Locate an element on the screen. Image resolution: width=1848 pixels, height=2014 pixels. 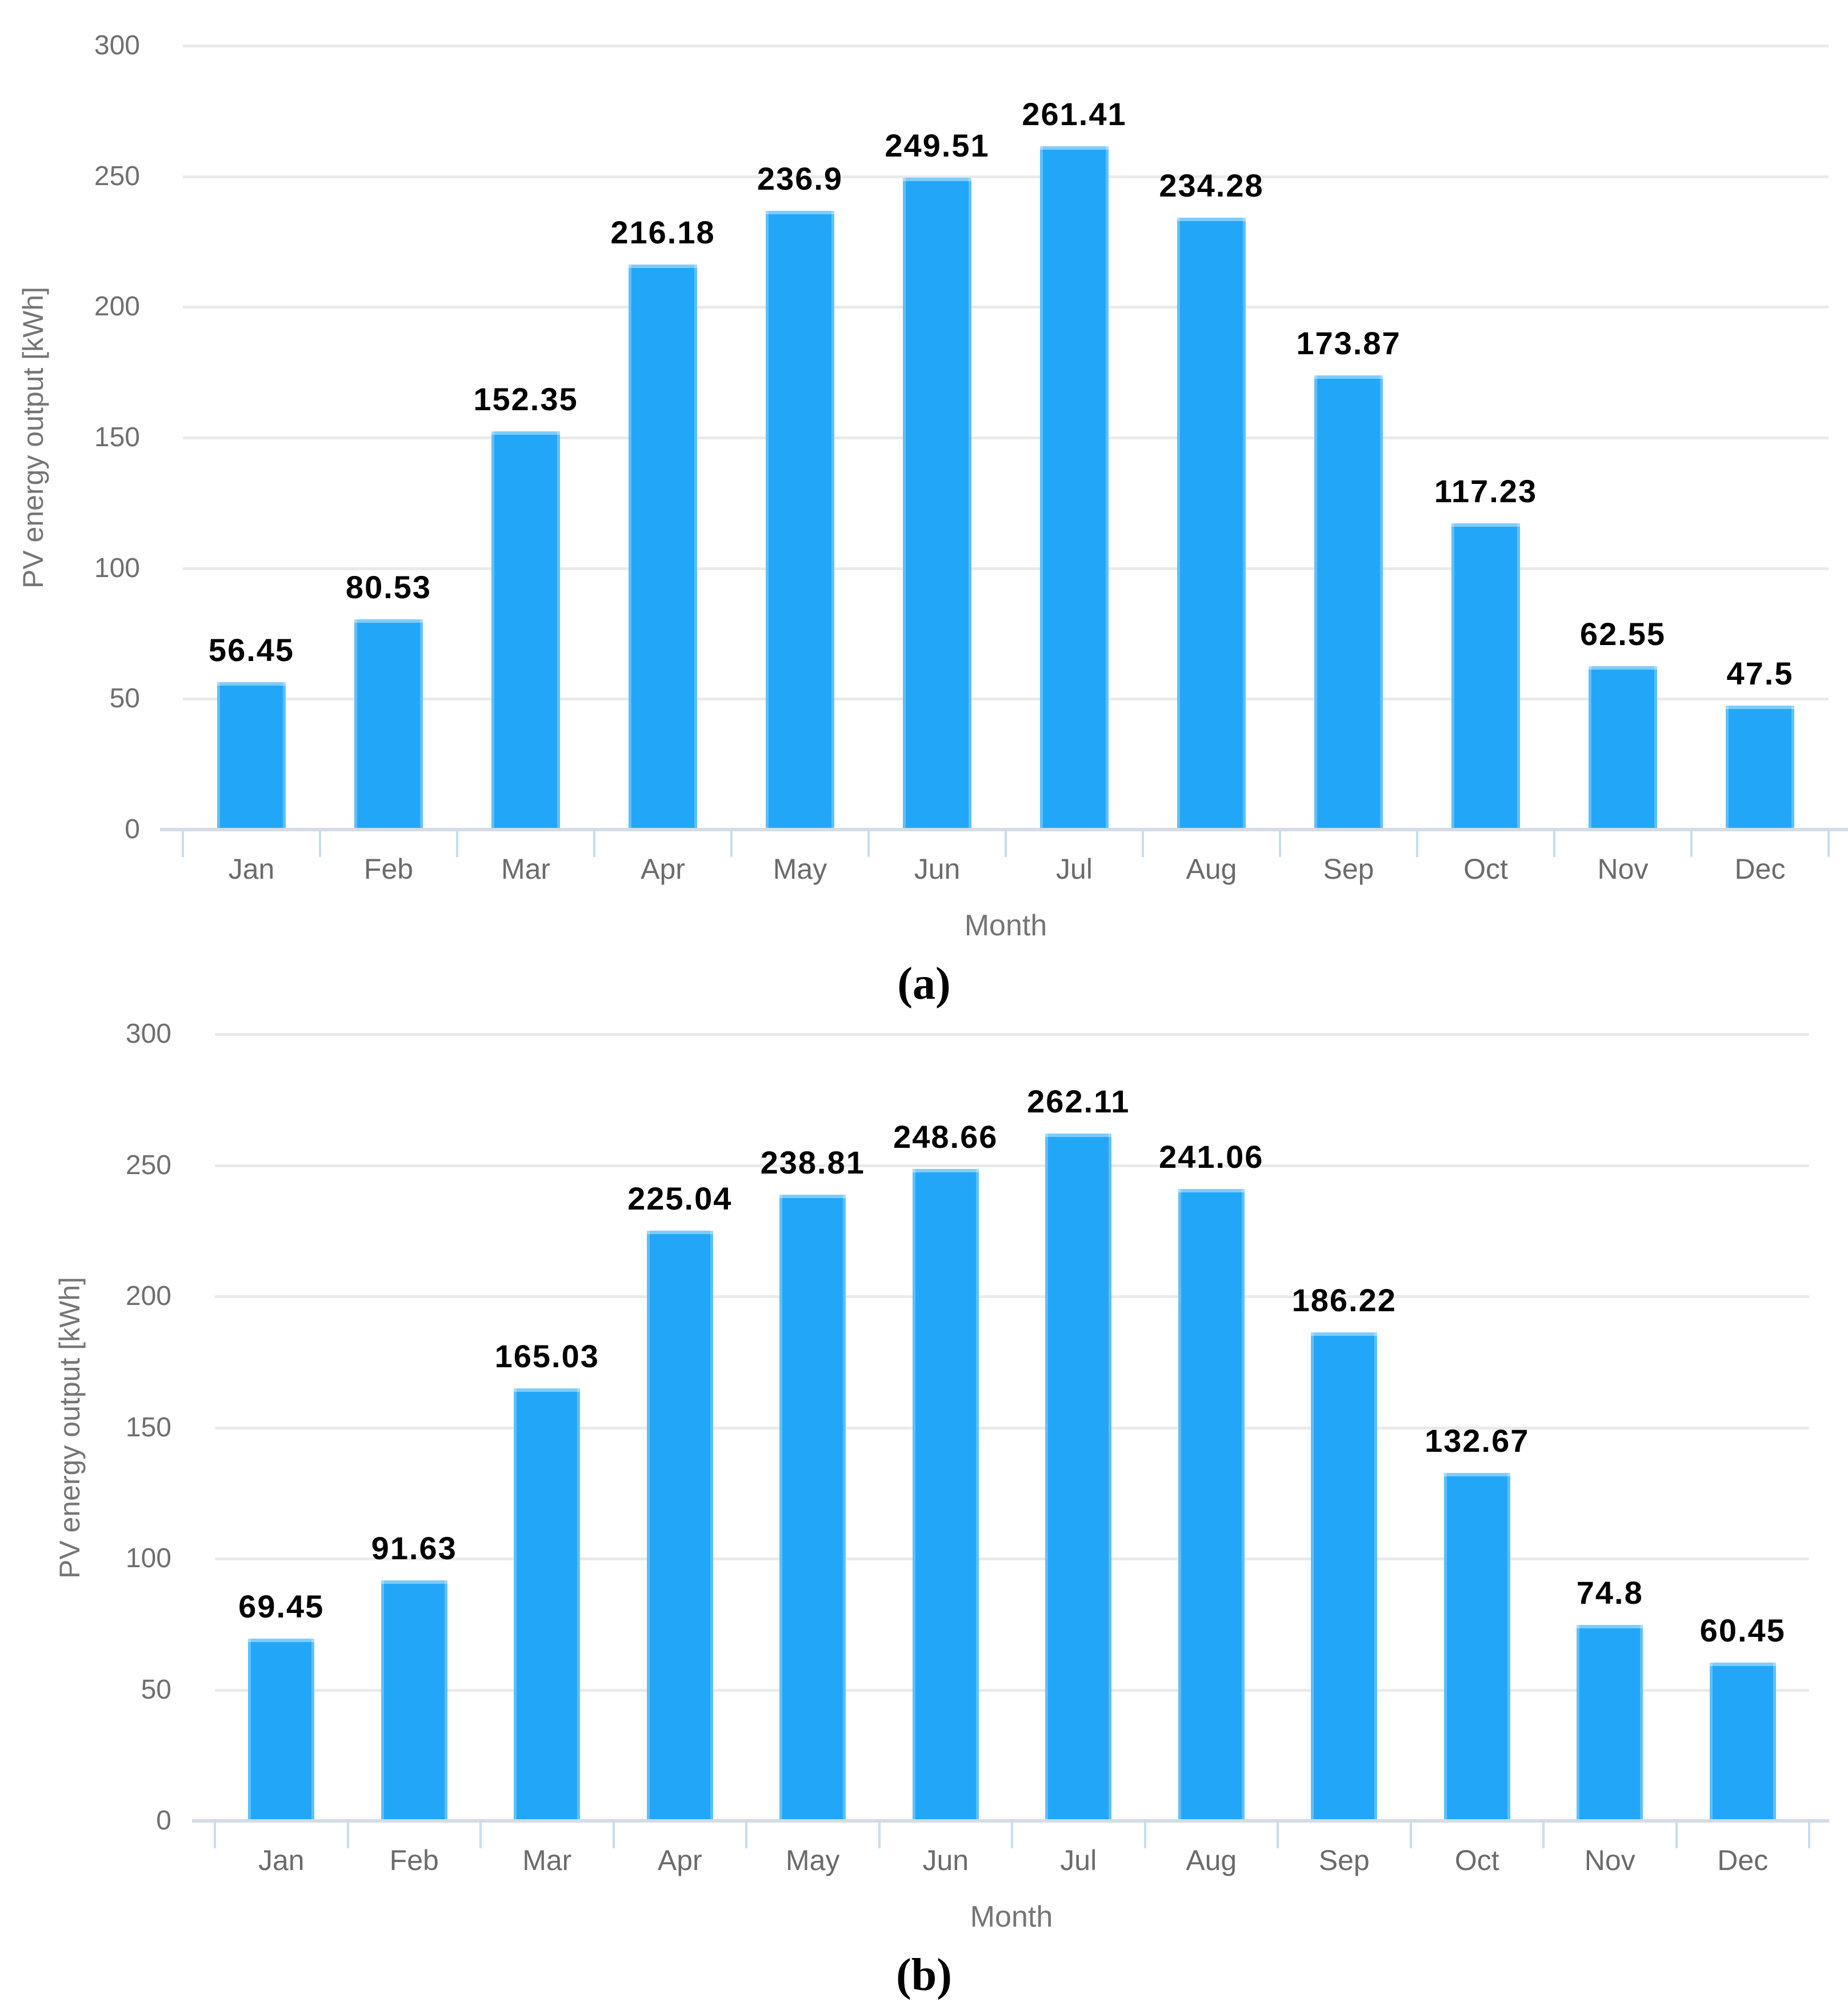
x-category-label-oct-b: Oct is located at coordinates (1476, 1860).